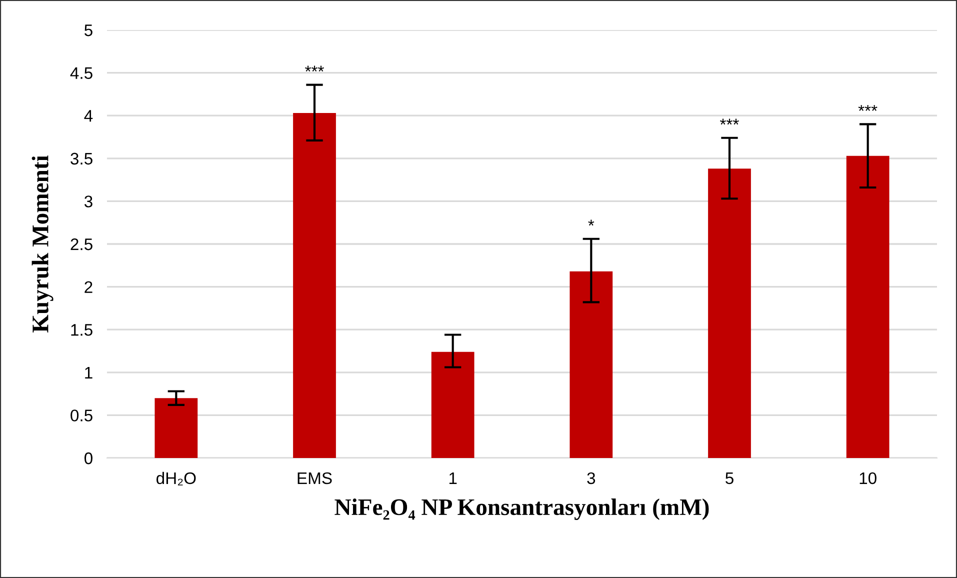  Describe the element at coordinates (81, 158) in the screenshot. I see `y-tick-label: 3.5` at that location.